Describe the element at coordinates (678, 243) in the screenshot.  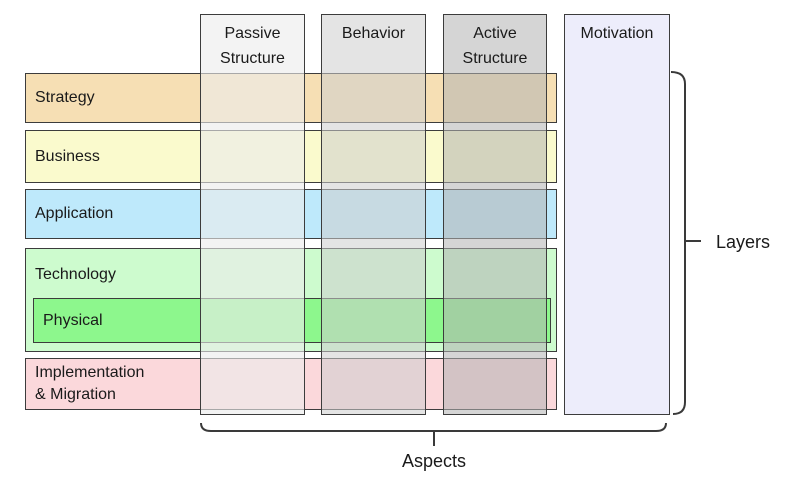
I see `layers-bracket` at that location.